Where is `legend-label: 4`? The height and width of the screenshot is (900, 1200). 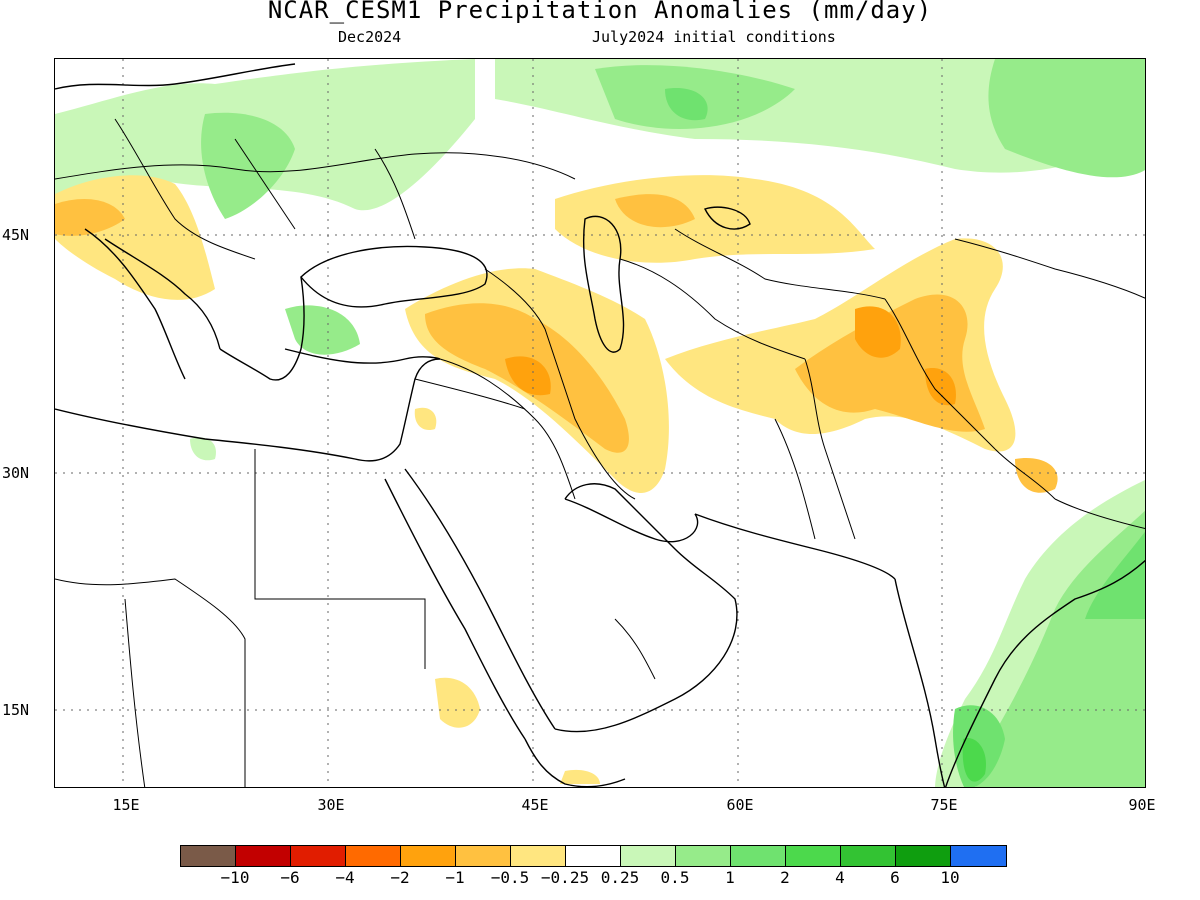 legend-label: 4 is located at coordinates (840, 877).